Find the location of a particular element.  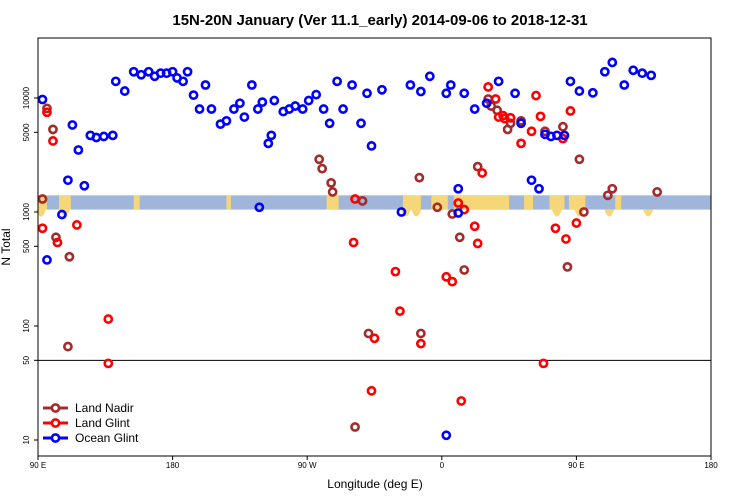

ocean-band is located at coordinates (374, 202).